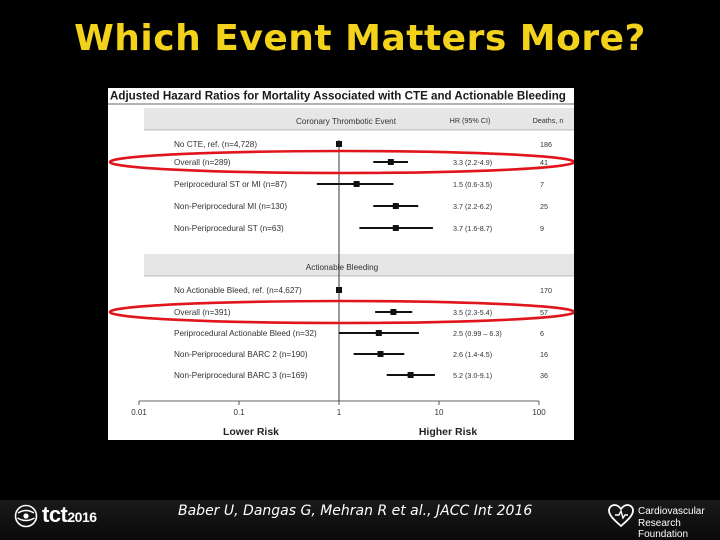 The image size is (720, 540). What do you see at coordinates (472, 162) in the screenshot?
I see `hr-ci-text: 3.3 (2.2-4.9)` at bounding box center [472, 162].